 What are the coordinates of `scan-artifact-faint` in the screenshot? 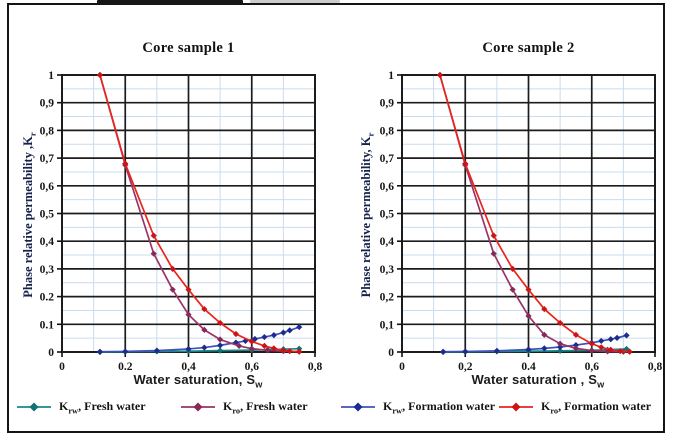 It's located at (295, 1).